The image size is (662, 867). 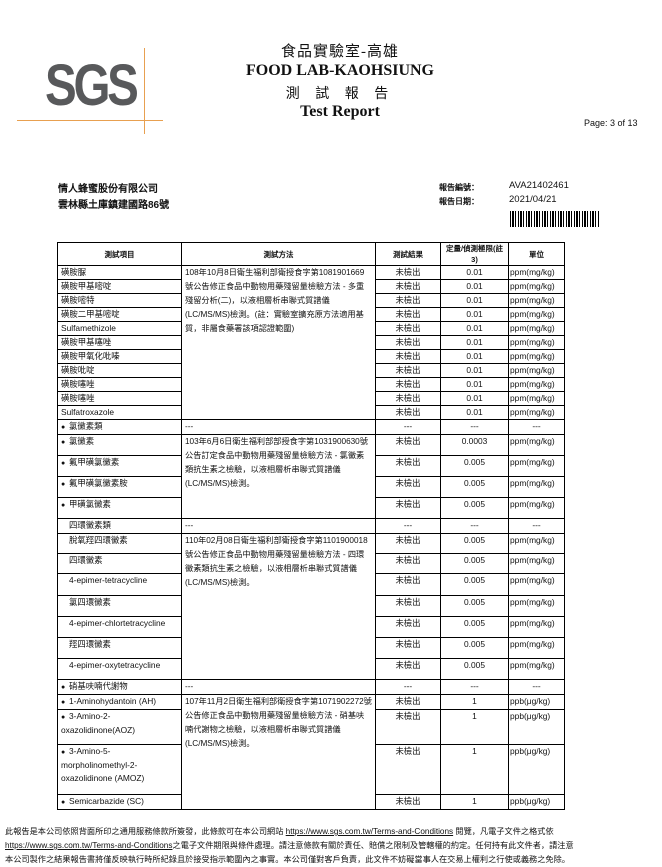 I want to click on logo-text: SGS, so click(x=92, y=85).